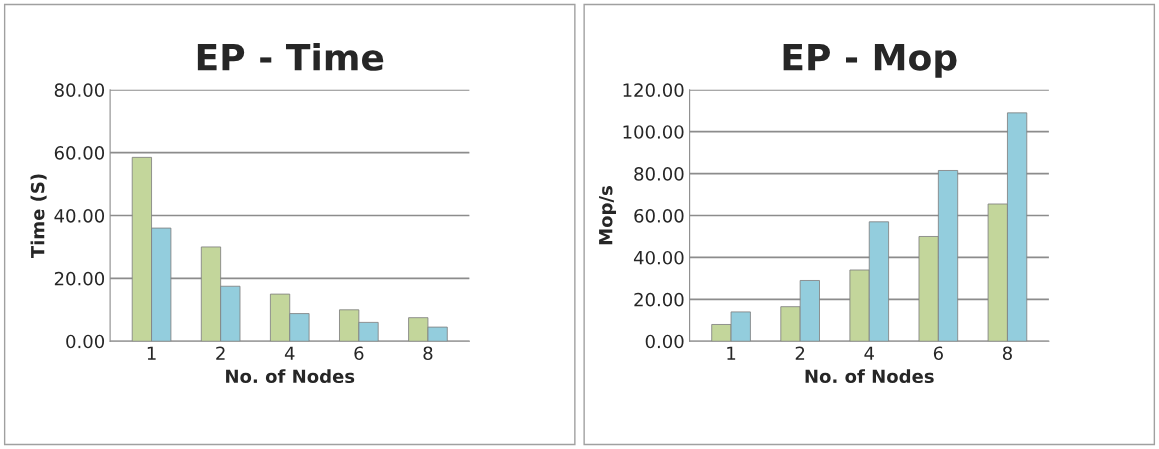  What do you see at coordinates (653, 132) in the screenshot?
I see `y-tick-label: 100.00` at bounding box center [653, 132].